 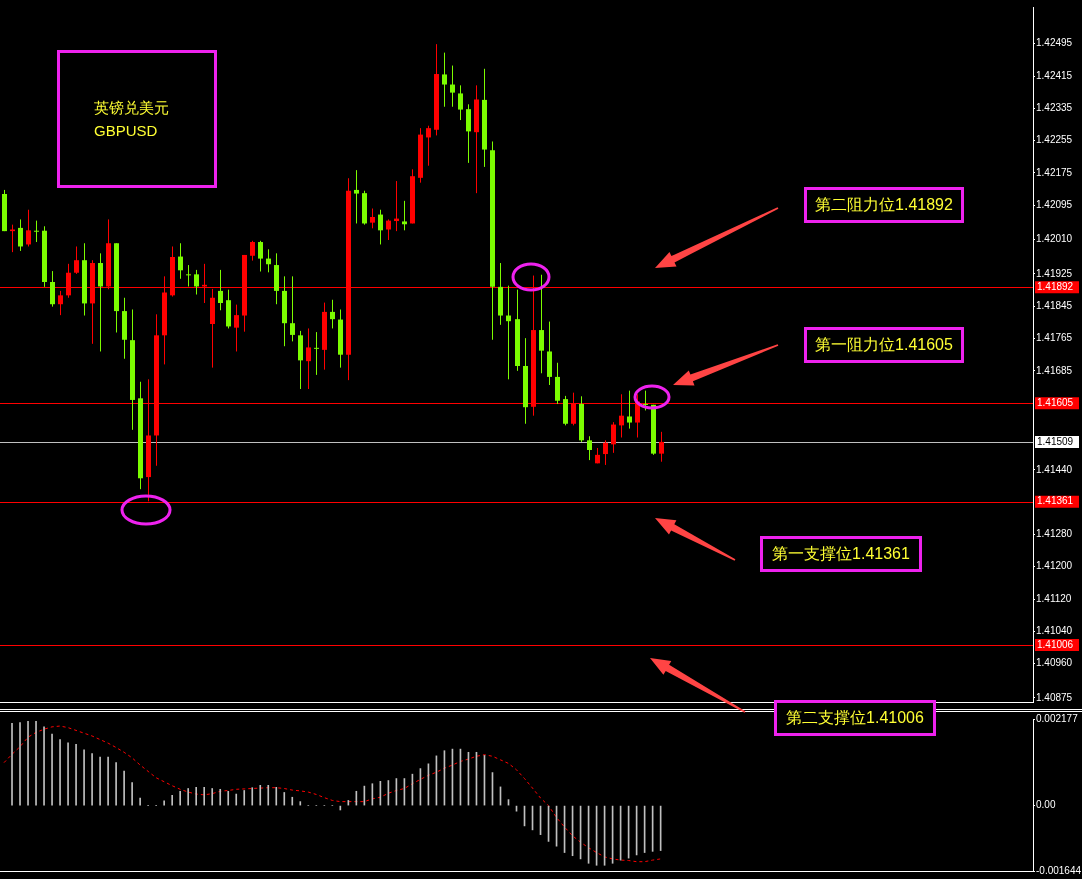 I want to click on y-tick-label: 1.41925, so click(x=1054, y=273).